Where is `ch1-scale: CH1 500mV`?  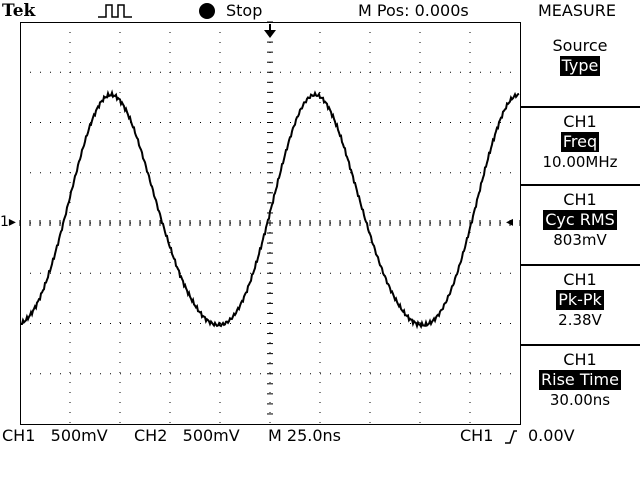 ch1-scale: CH1 500mV is located at coordinates (55, 435).